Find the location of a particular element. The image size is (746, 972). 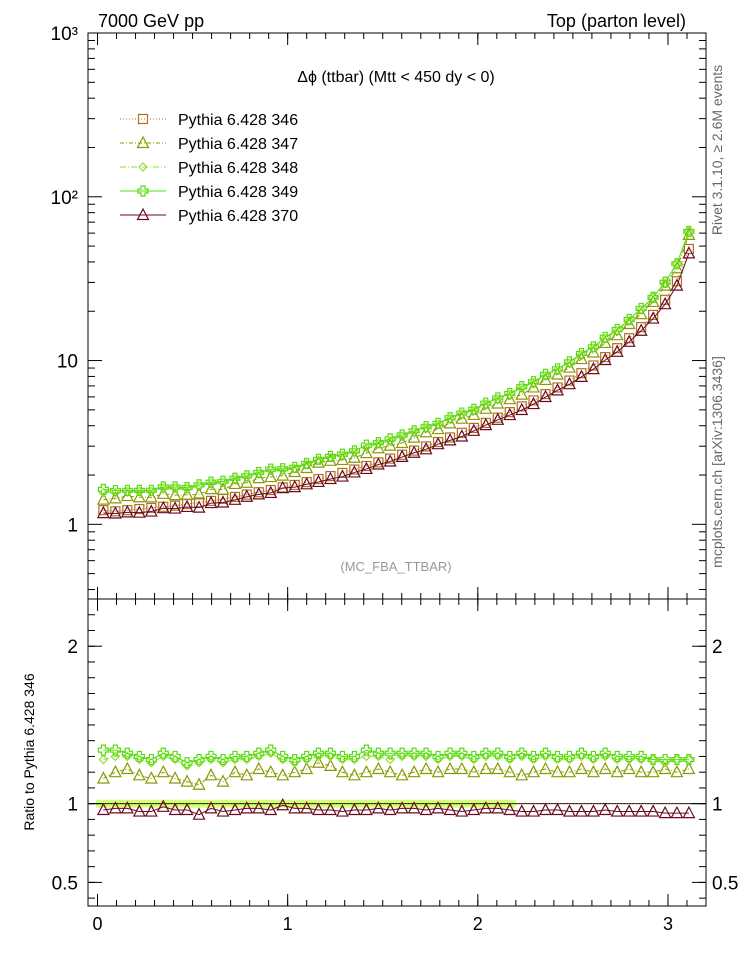

legend-entry: Pythia 6.428 349 is located at coordinates (209, 192).